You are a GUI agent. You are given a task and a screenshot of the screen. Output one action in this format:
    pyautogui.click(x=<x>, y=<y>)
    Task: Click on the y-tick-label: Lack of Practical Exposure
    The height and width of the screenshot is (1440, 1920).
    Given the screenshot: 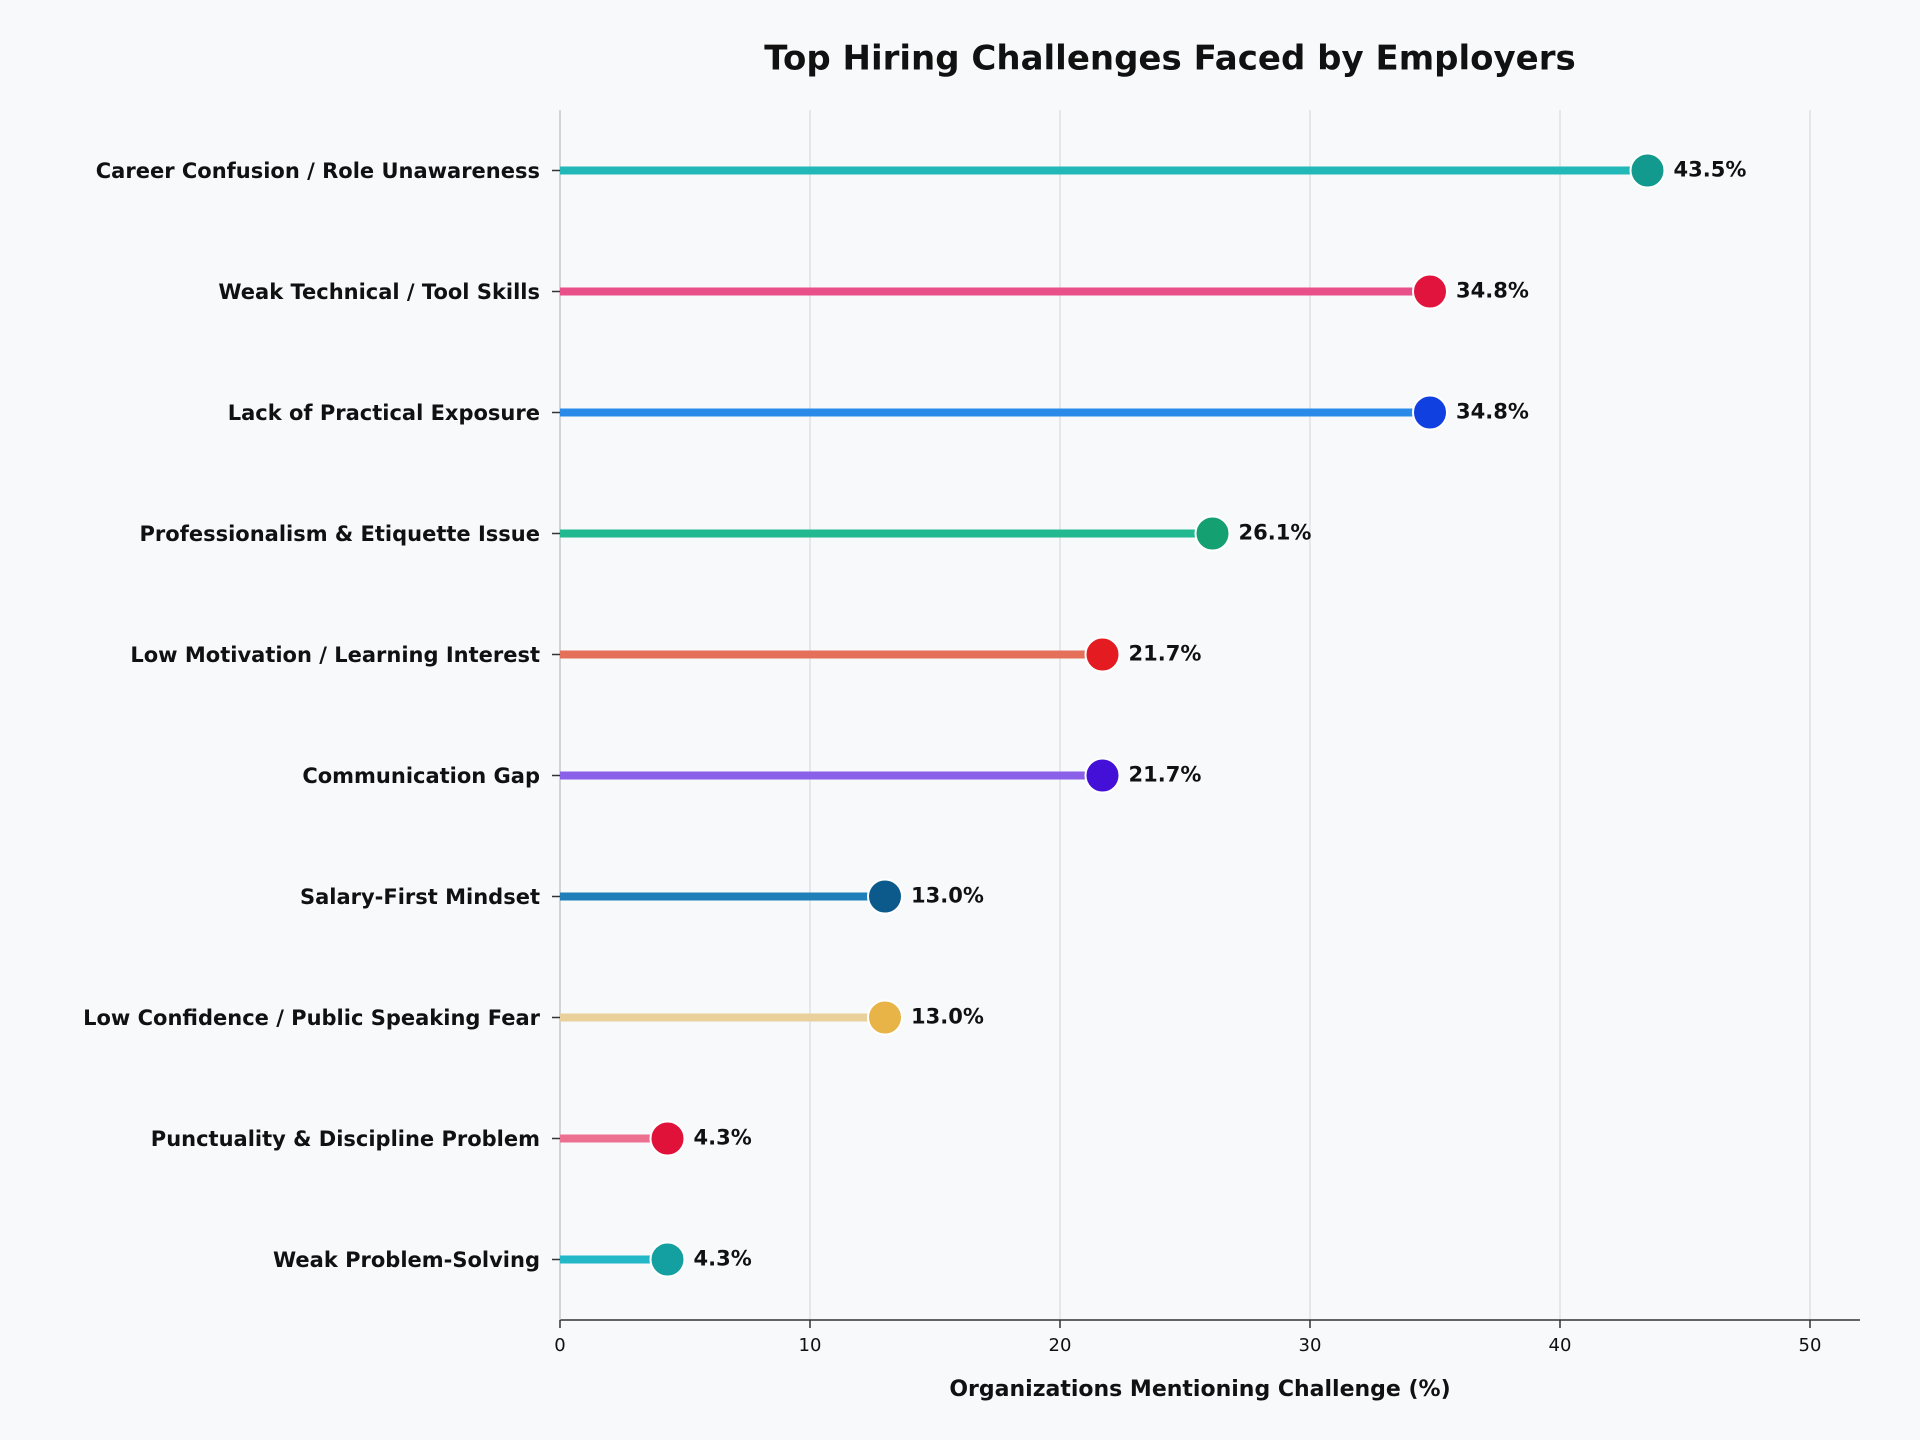 What is the action you would take?
    pyautogui.click(x=383, y=412)
    